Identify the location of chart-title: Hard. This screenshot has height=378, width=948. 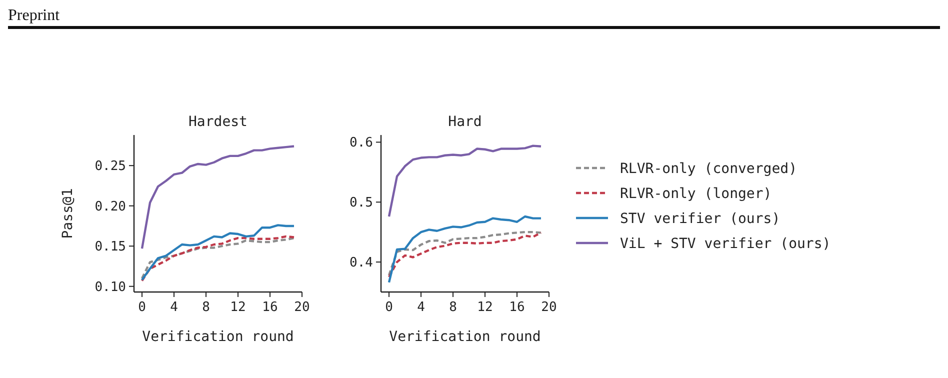
(465, 122).